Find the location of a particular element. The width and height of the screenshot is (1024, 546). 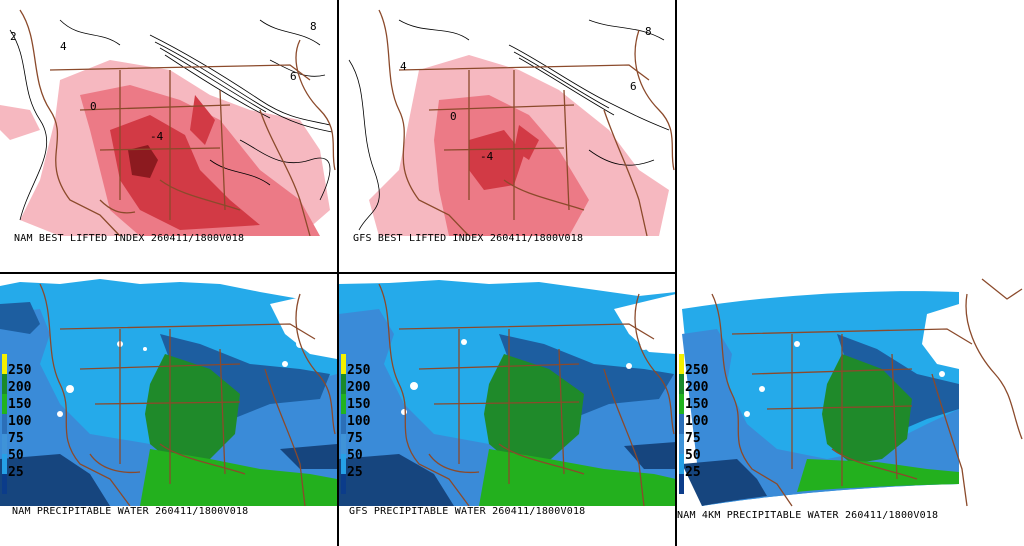

panel-caption: GFS PRECIPITABLE WATER 260411/1800V018 is located at coordinates (467, 511).